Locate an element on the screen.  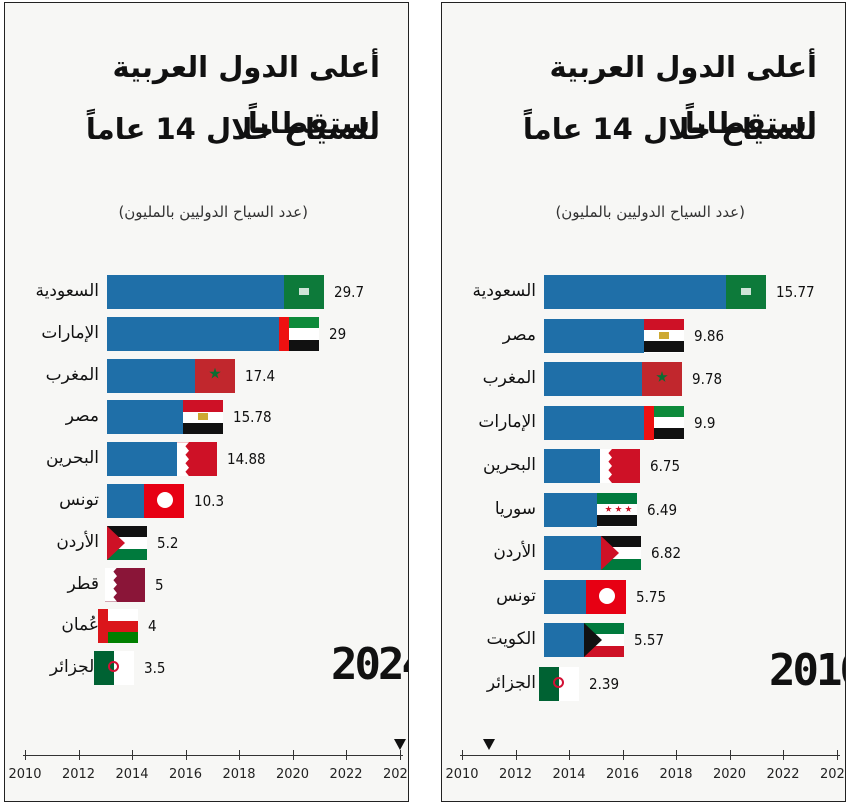
value-label: 5.75 is located at coordinates (651, 596).